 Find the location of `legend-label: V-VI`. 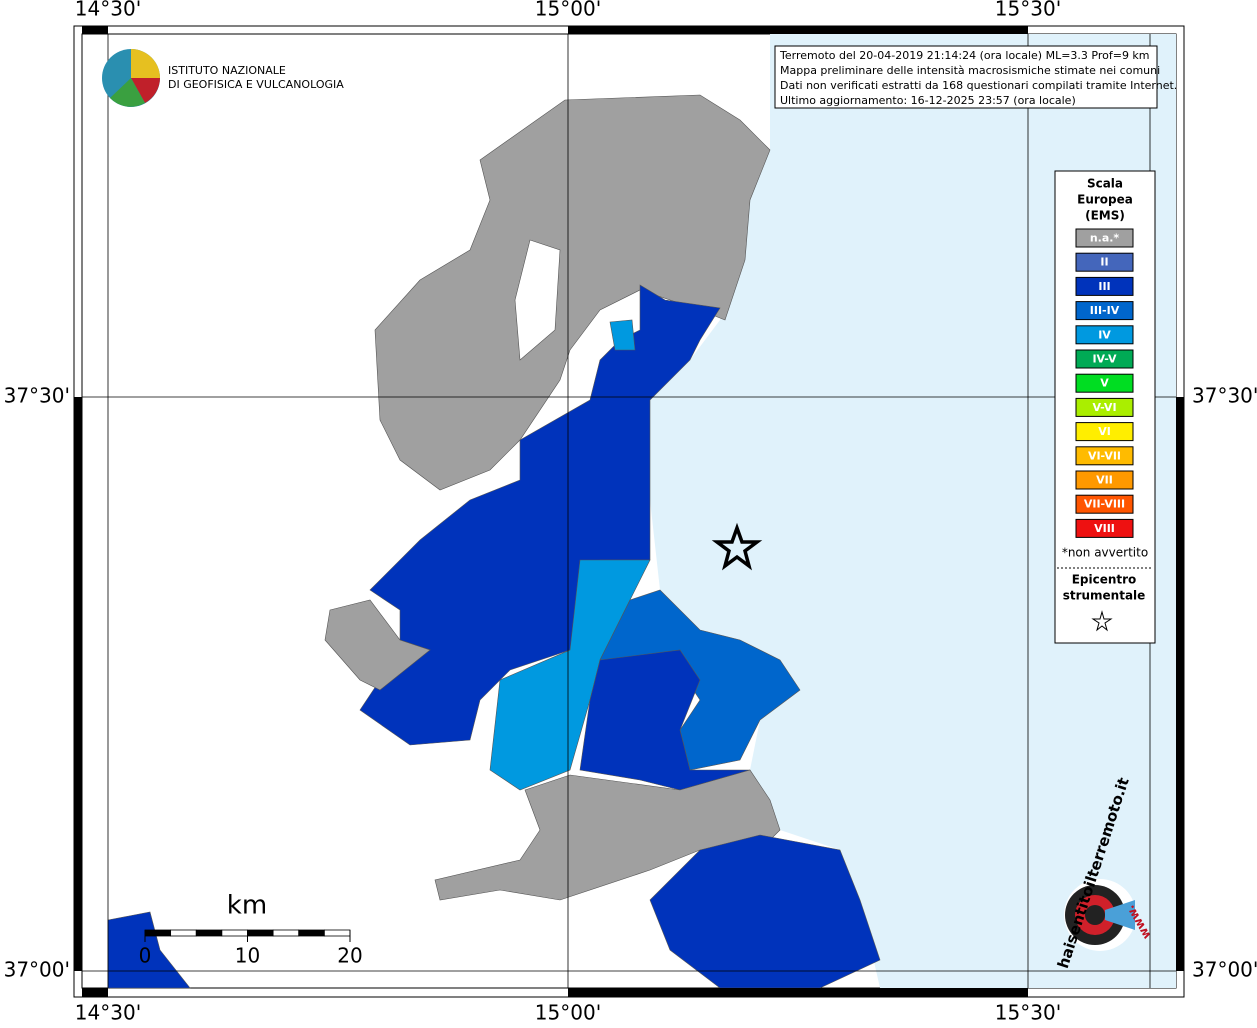

legend-label: V-VI is located at coordinates (1104, 407).